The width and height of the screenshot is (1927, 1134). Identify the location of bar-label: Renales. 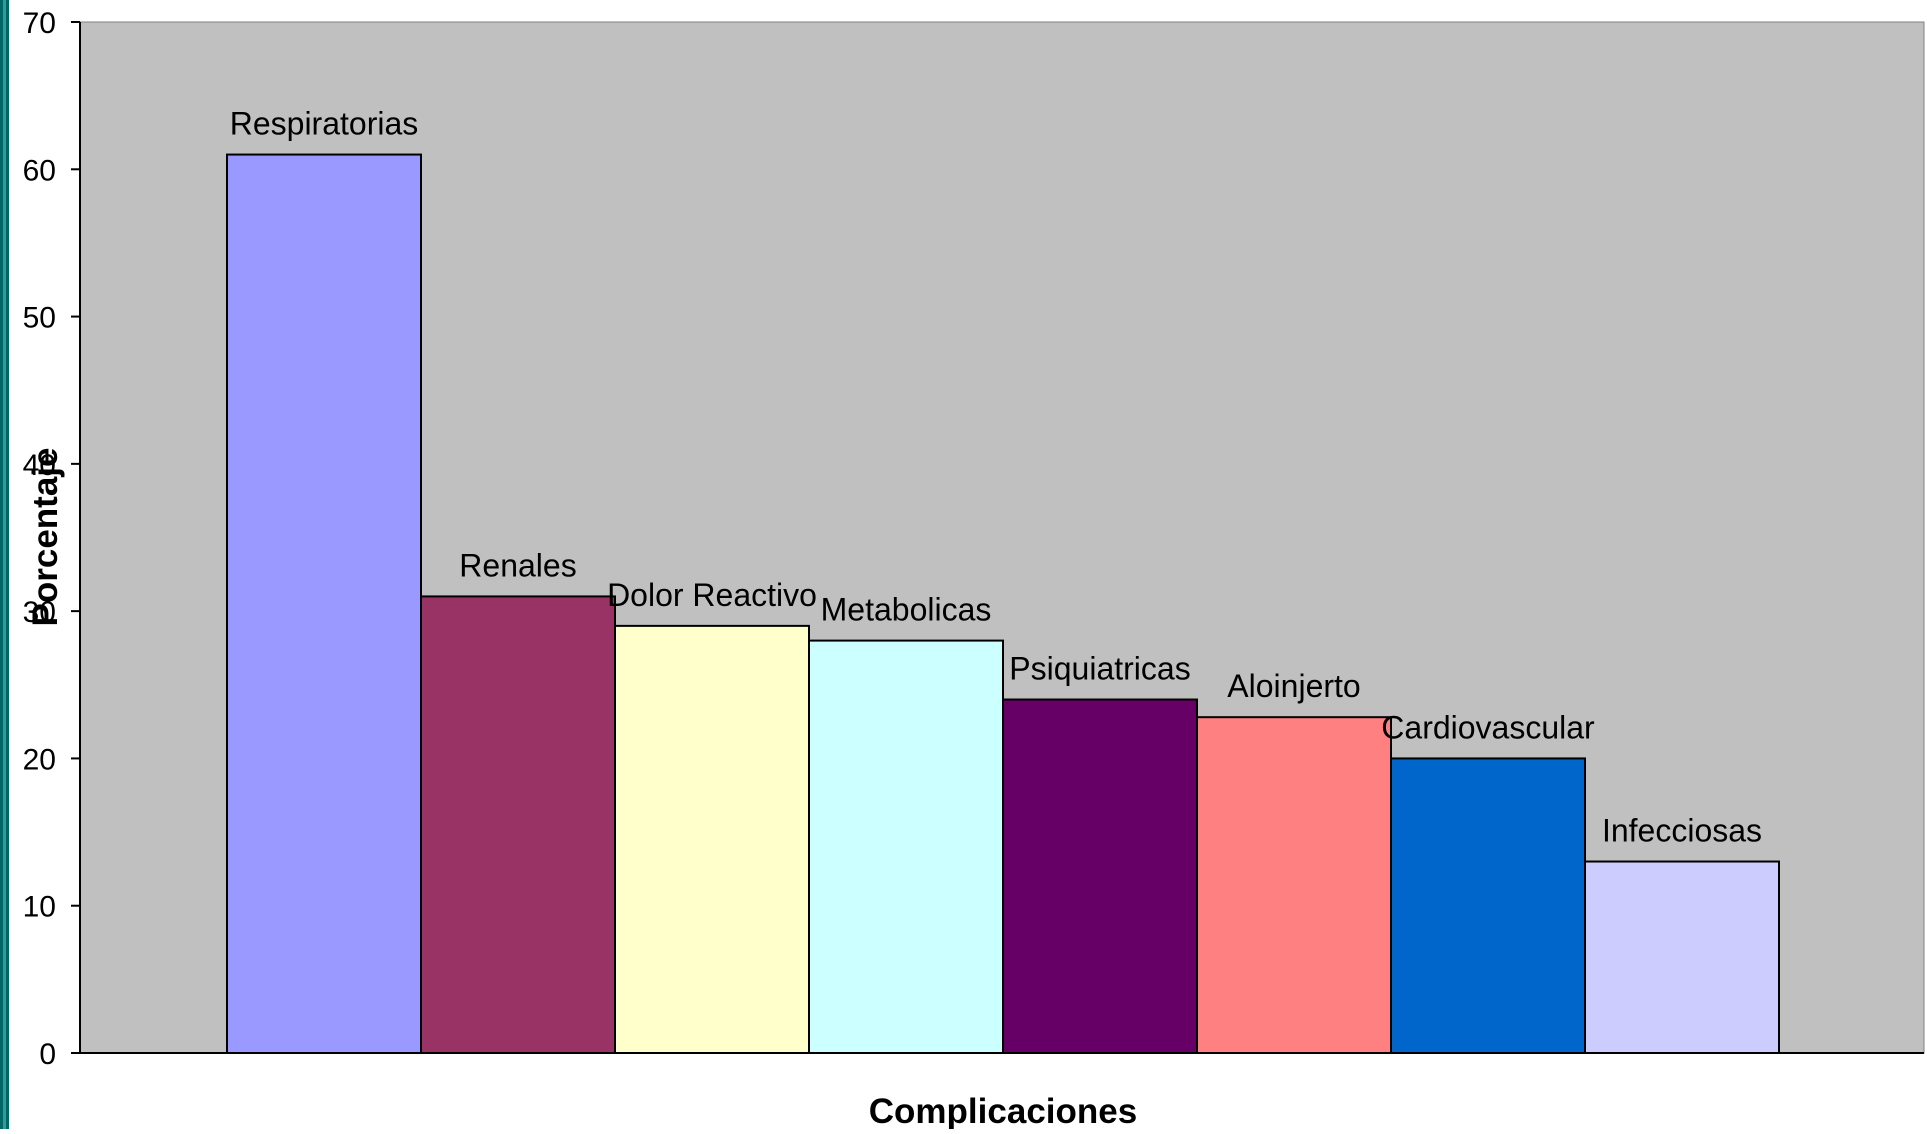
(517, 565).